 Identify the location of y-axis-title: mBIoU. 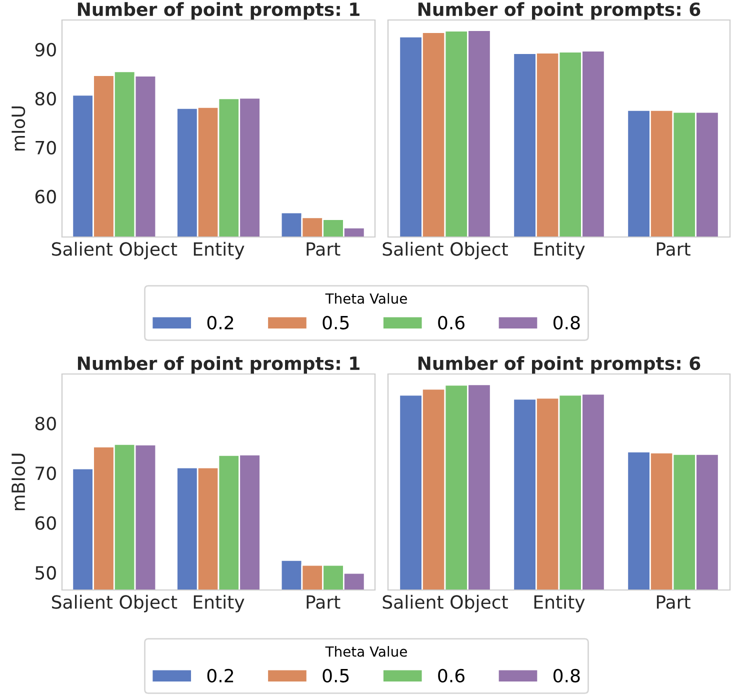
(19, 482).